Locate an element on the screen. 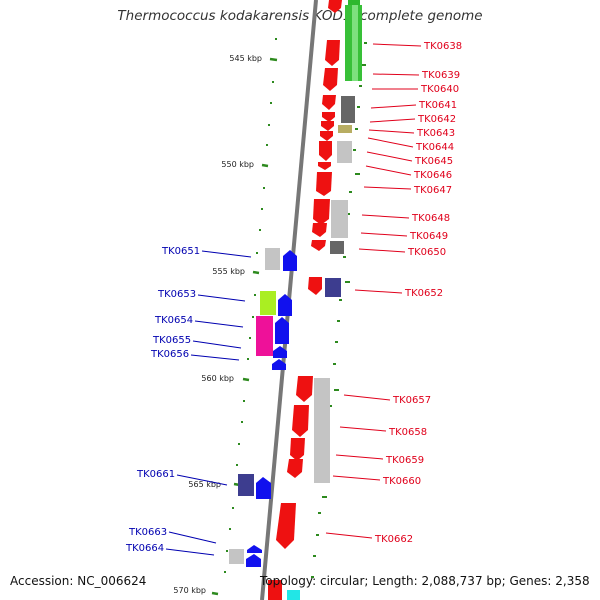  gene-label: TK0658 is located at coordinates (407, 432).